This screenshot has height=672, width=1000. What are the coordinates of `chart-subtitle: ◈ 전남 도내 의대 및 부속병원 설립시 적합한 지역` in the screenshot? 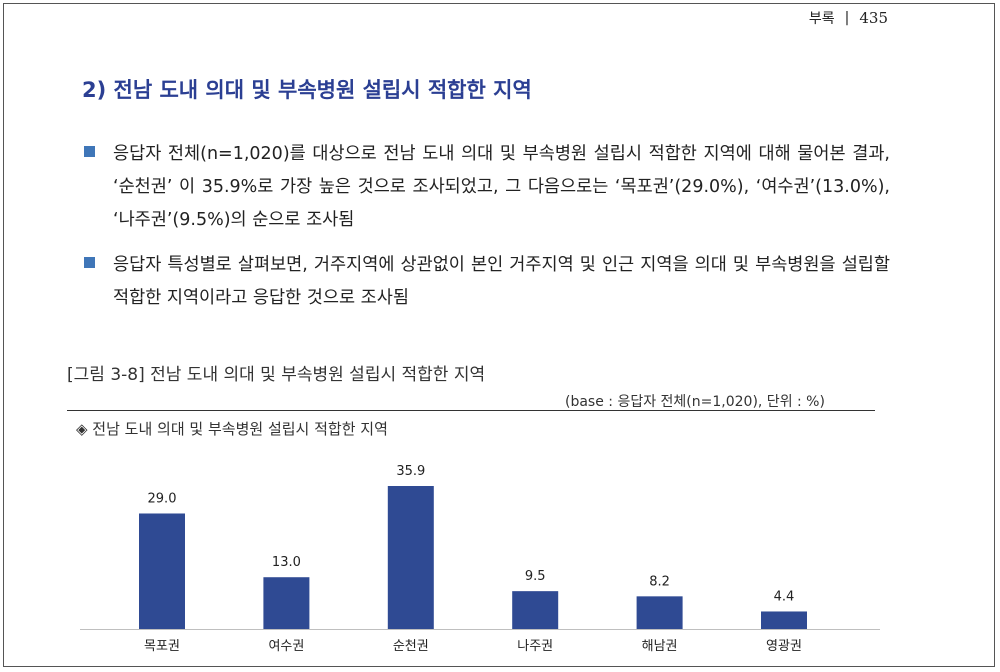 It's located at (232, 429).